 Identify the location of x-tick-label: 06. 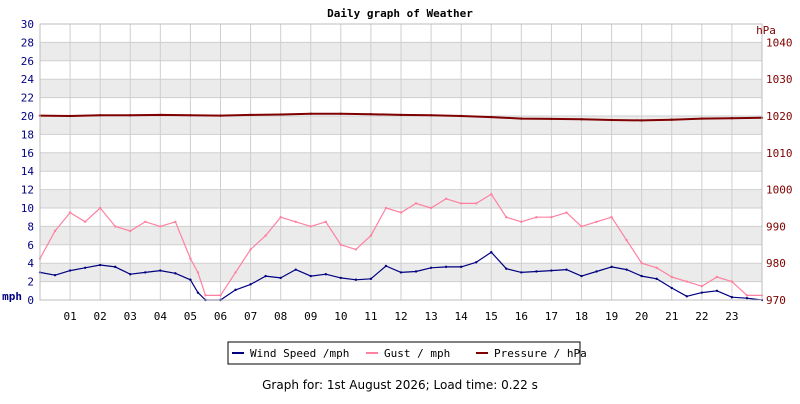
(220, 316).